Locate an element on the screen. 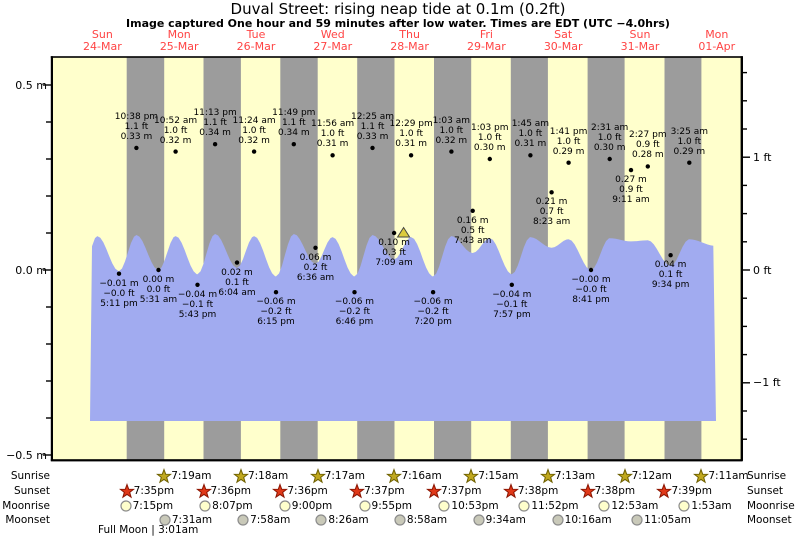  high-tide-label: 12:25 am 1.1 ft 0.33 m is located at coordinates (373, 127).